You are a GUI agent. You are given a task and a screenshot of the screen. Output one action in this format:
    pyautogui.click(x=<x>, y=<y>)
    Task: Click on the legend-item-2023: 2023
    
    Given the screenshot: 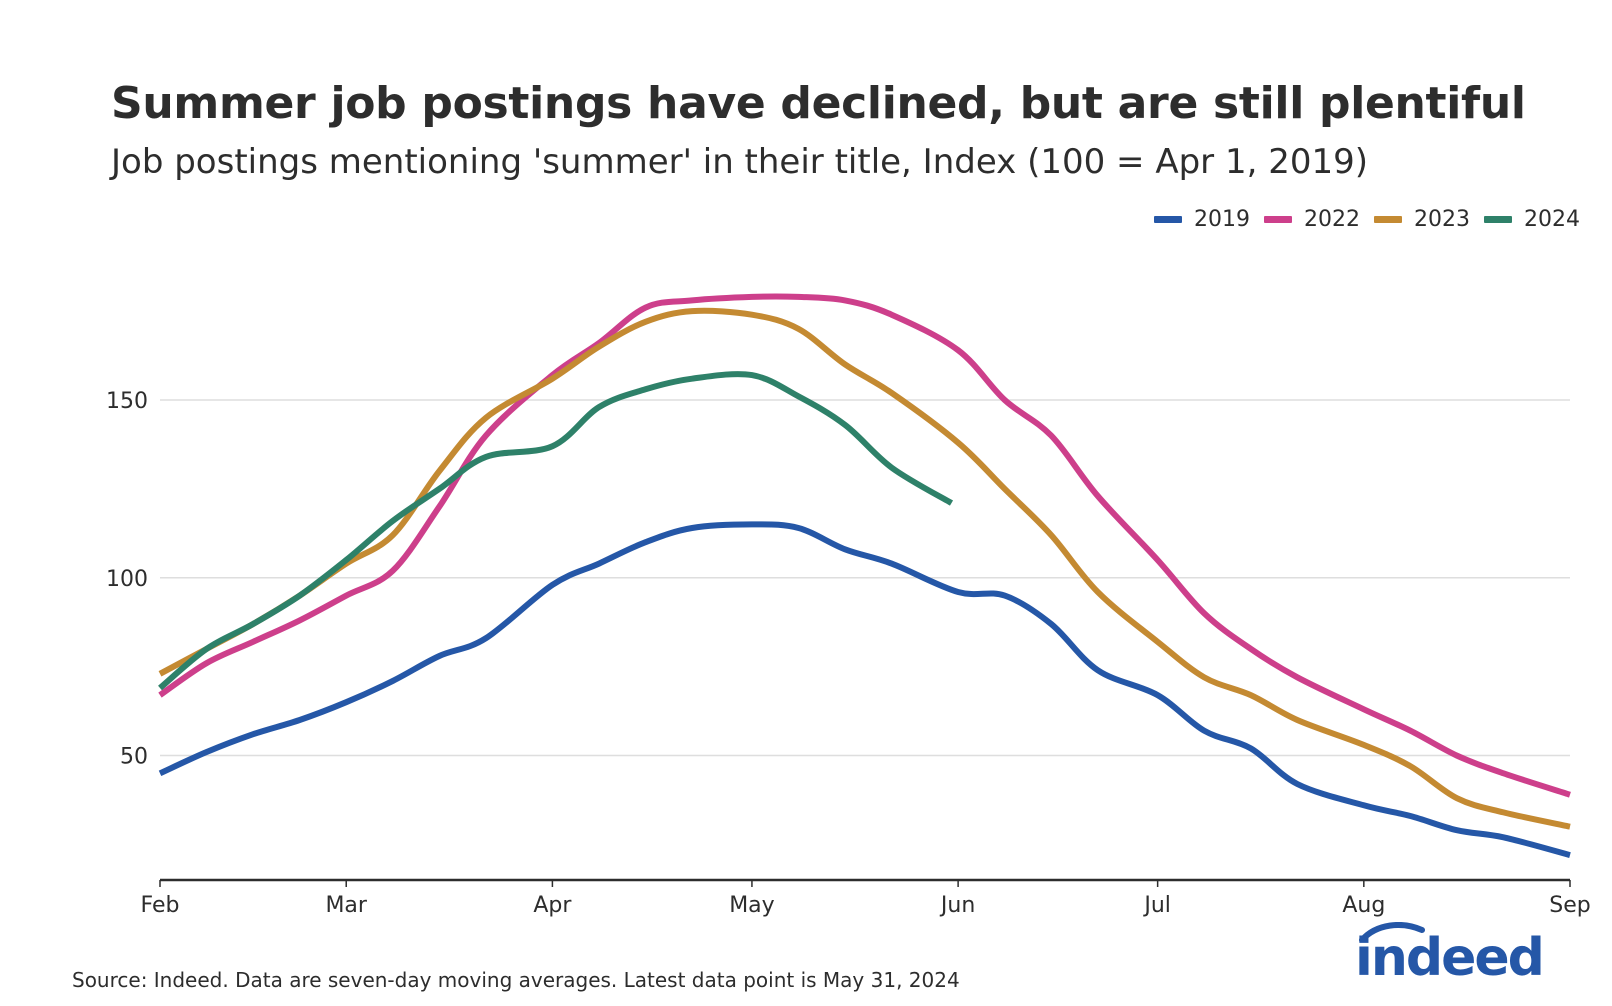 What is the action you would take?
    pyautogui.click(x=1422, y=219)
    